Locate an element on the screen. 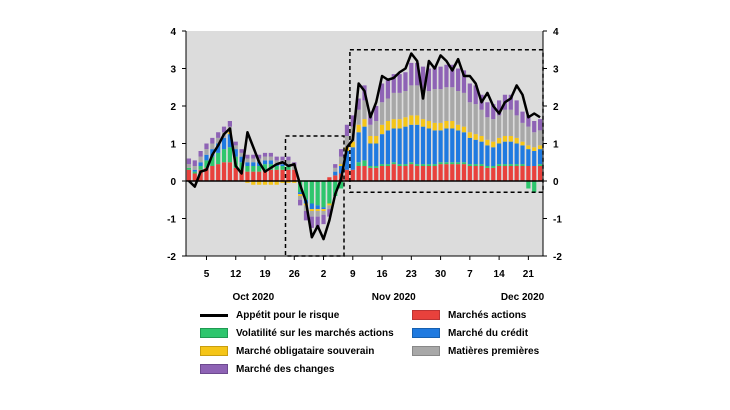 Image resolution: width=730 pixels, height=410 pixels. bar-segment-s4-i19 is located at coordinates (300, 198).